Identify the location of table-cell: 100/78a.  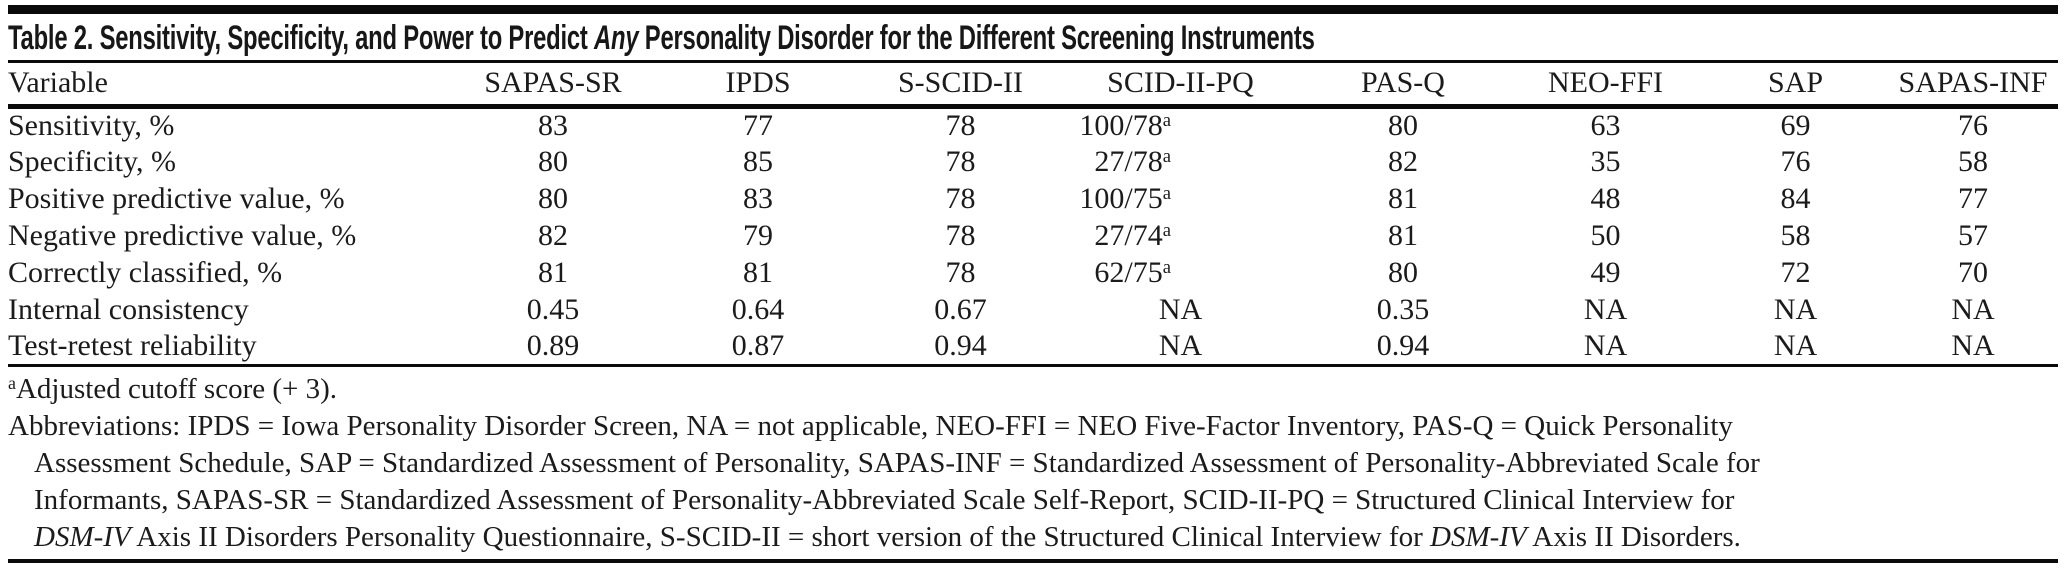
(1125, 125).